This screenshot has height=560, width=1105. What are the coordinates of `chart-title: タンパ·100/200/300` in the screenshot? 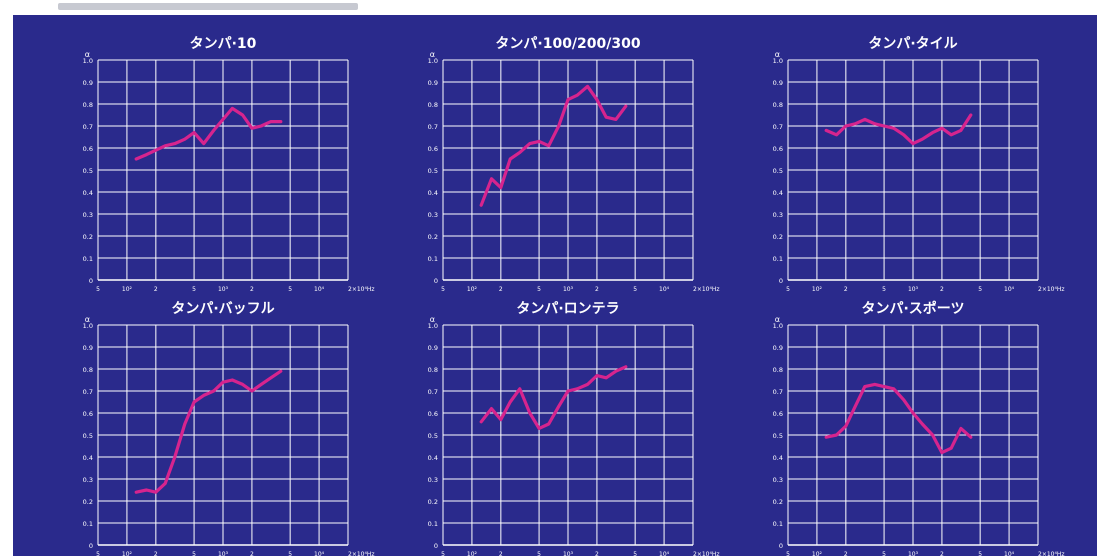 It's located at (567, 44).